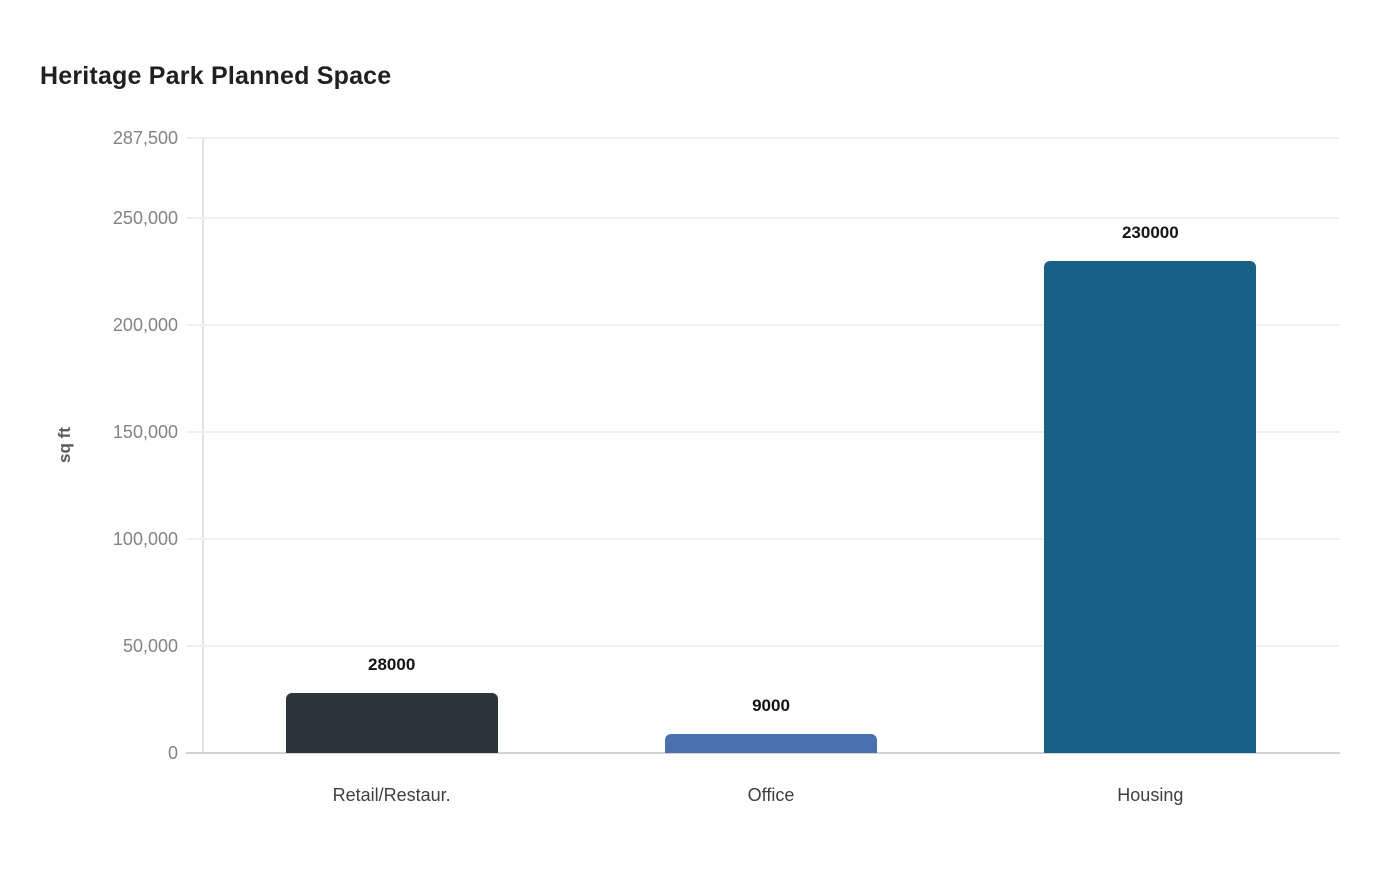 This screenshot has height=880, width=1400. I want to click on y-axis-line, so click(203, 445).